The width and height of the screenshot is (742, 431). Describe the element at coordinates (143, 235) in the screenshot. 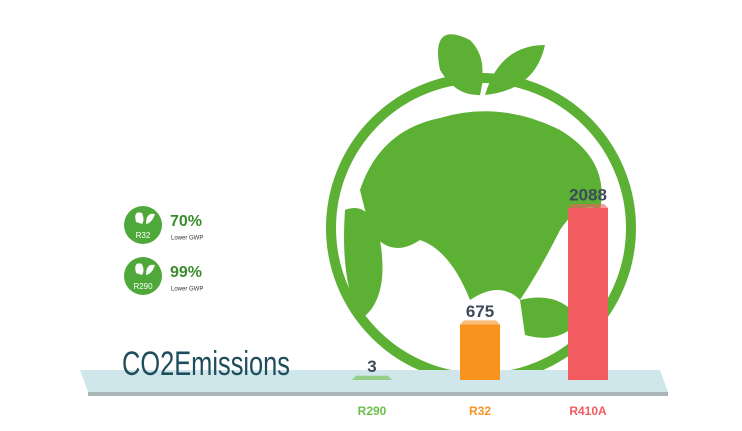

I see `badge-label: R32` at that location.